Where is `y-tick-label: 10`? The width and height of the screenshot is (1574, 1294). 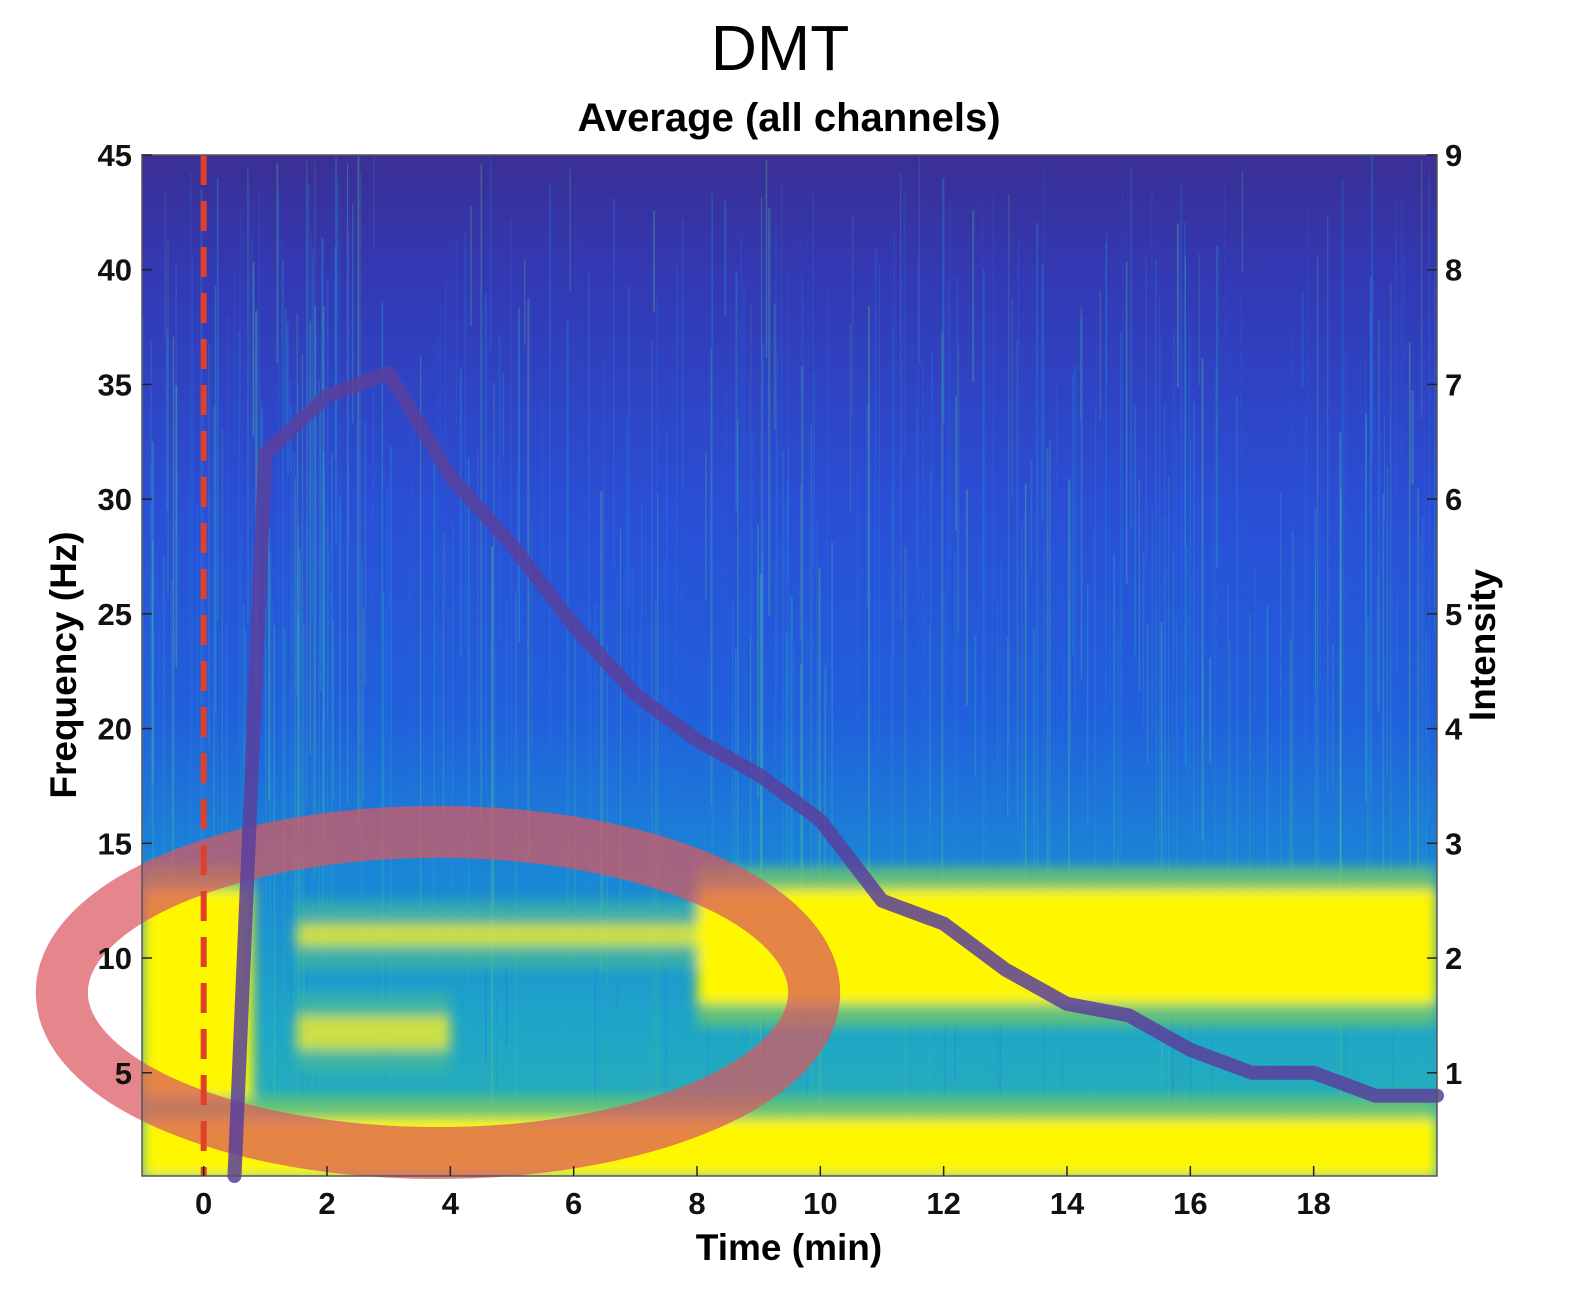 y-tick-label: 10 is located at coordinates (115, 958).